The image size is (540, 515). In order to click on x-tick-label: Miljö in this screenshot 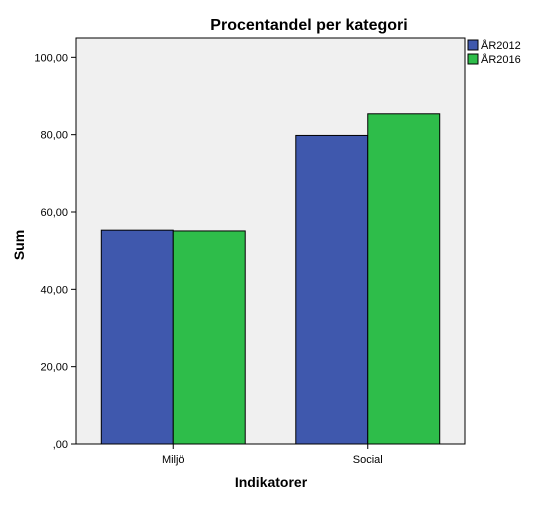, I will do `click(173, 460)`.